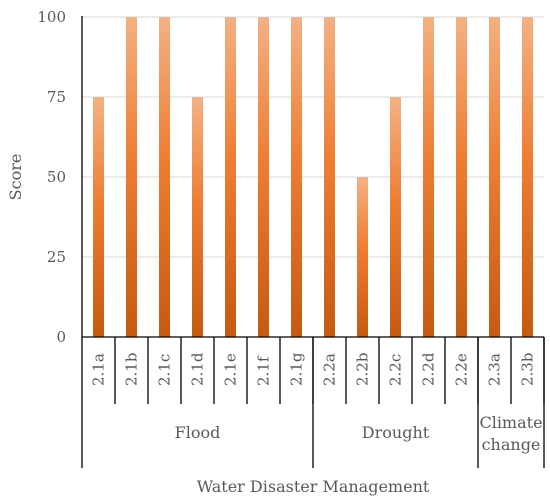 This screenshot has height=504, width=550. What do you see at coordinates (297, 369) in the screenshot?
I see `x-tick-label: 2.1g` at bounding box center [297, 369].